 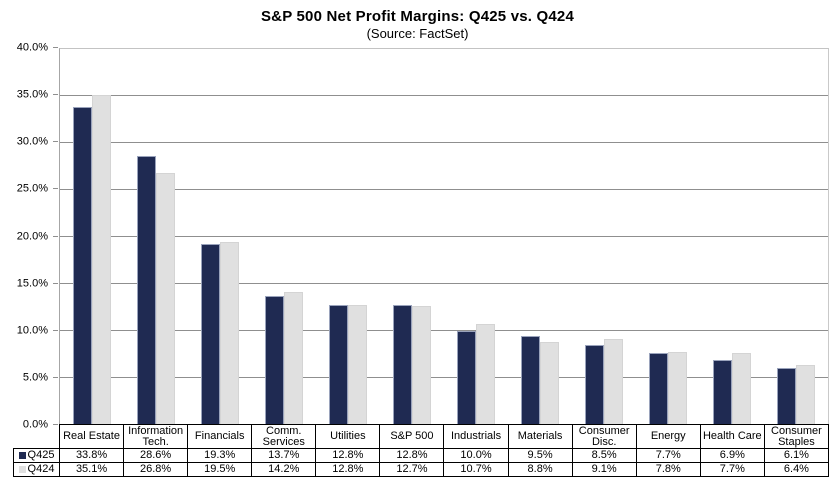 I want to click on category-header-cell: Real Estate, so click(x=91, y=436).